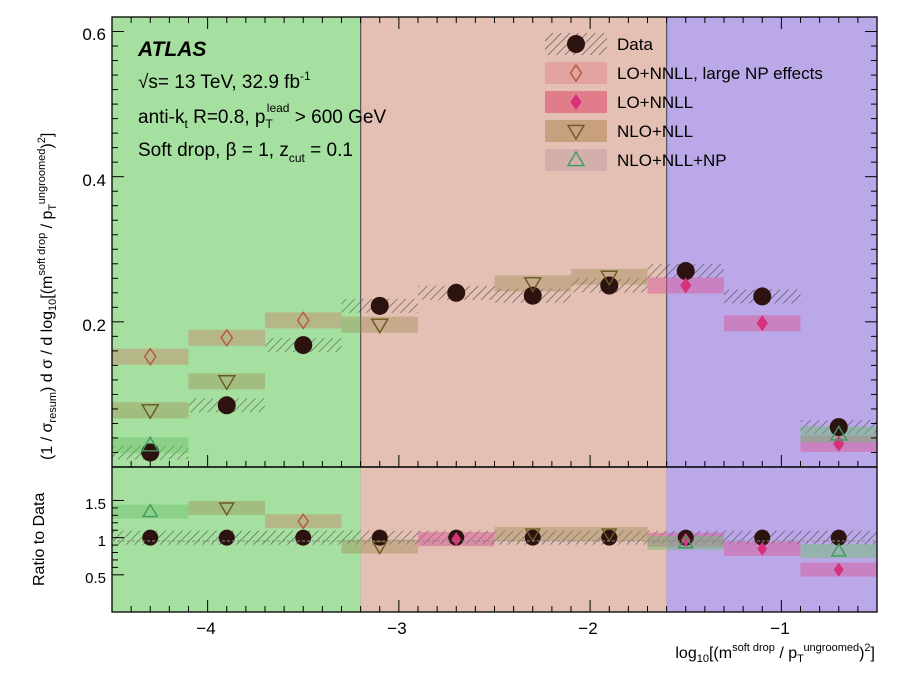 Image resolution: width=900 pixels, height=678 pixels. Describe the element at coordinates (655, 131) in the screenshot. I see `legend-label-3: NLO+NLL` at that location.